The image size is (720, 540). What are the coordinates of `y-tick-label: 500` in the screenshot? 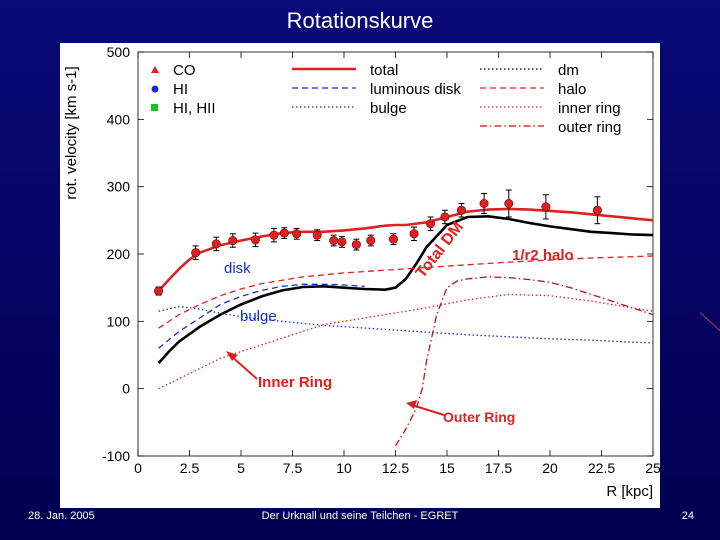 It's located at (119, 52).